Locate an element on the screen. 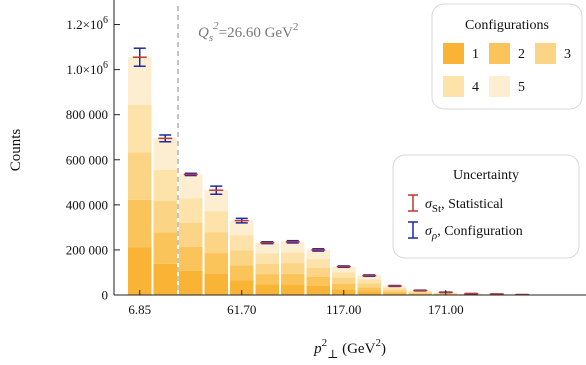 The width and height of the screenshot is (586, 365). y-tick-label: 400 000 is located at coordinates (87, 204).